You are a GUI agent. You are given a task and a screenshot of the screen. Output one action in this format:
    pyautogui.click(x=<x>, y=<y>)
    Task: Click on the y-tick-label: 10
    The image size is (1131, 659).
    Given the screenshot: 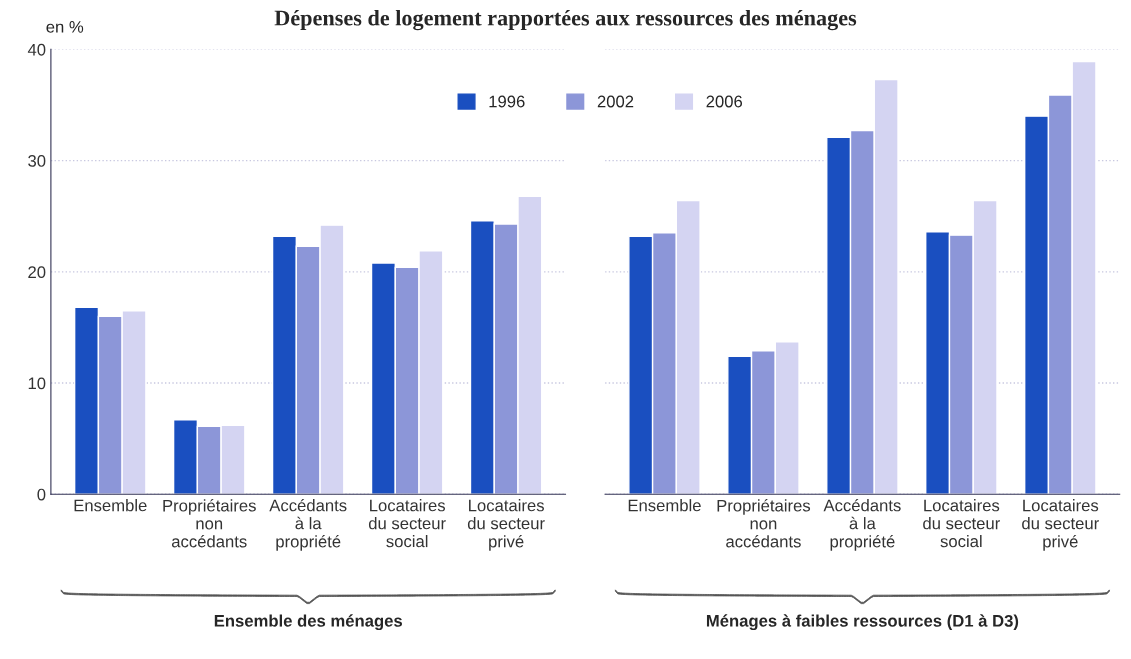 What is the action you would take?
    pyautogui.click(x=37, y=383)
    